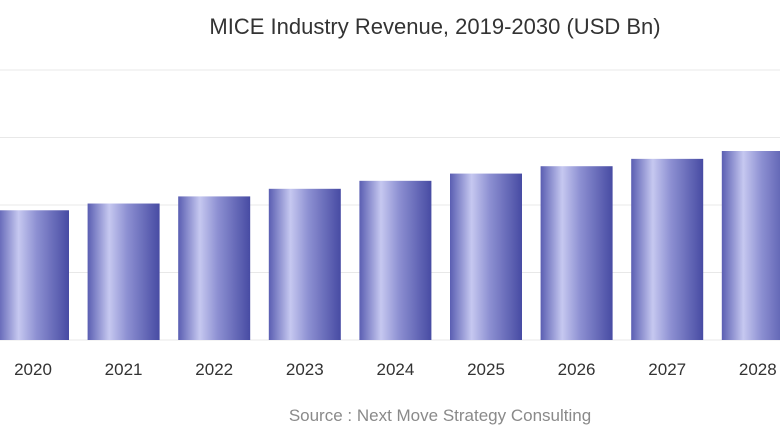  Describe the element at coordinates (486, 256) in the screenshot. I see `bar-2025` at that location.